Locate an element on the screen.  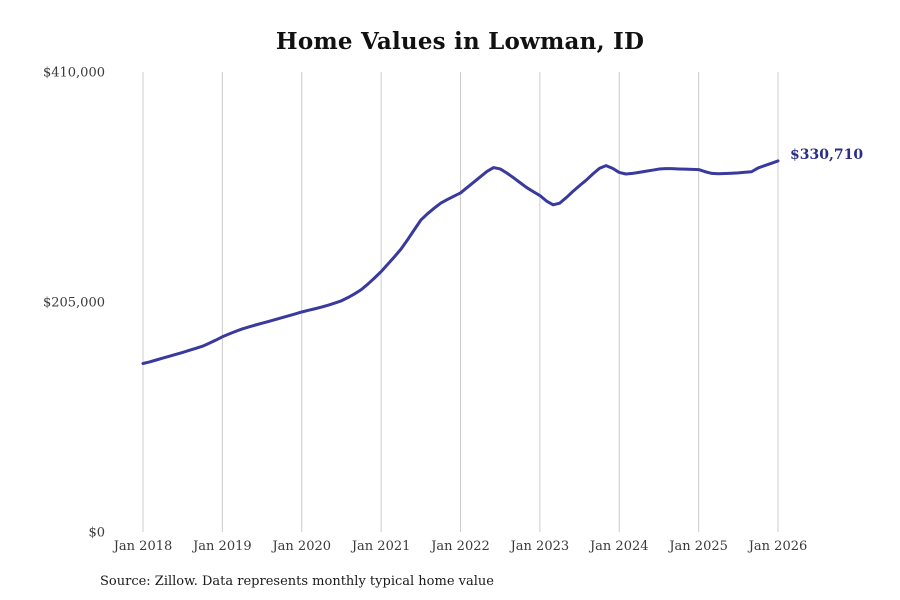
x-axis-tick-label: Jan 2023 is located at coordinates (539, 546).